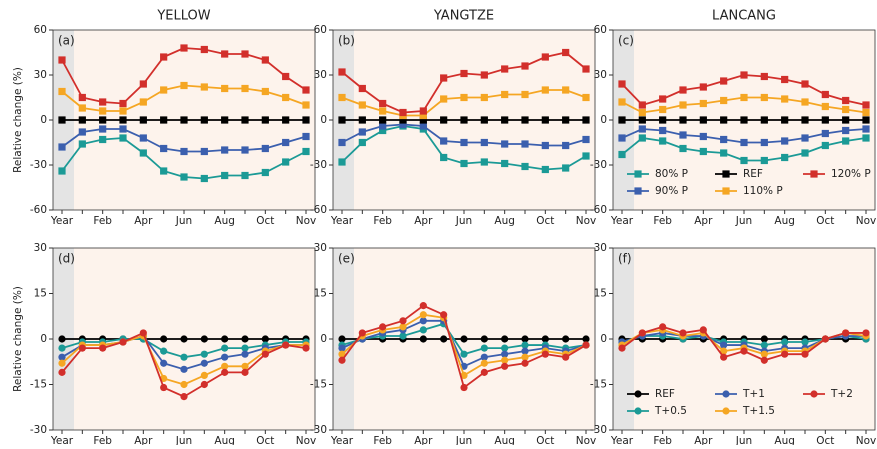 Image resolution: width=877 pixels, height=449 pixels. What do you see at coordinates (598, 165) in the screenshot?
I see `y-tick-label: -30` at bounding box center [598, 165].